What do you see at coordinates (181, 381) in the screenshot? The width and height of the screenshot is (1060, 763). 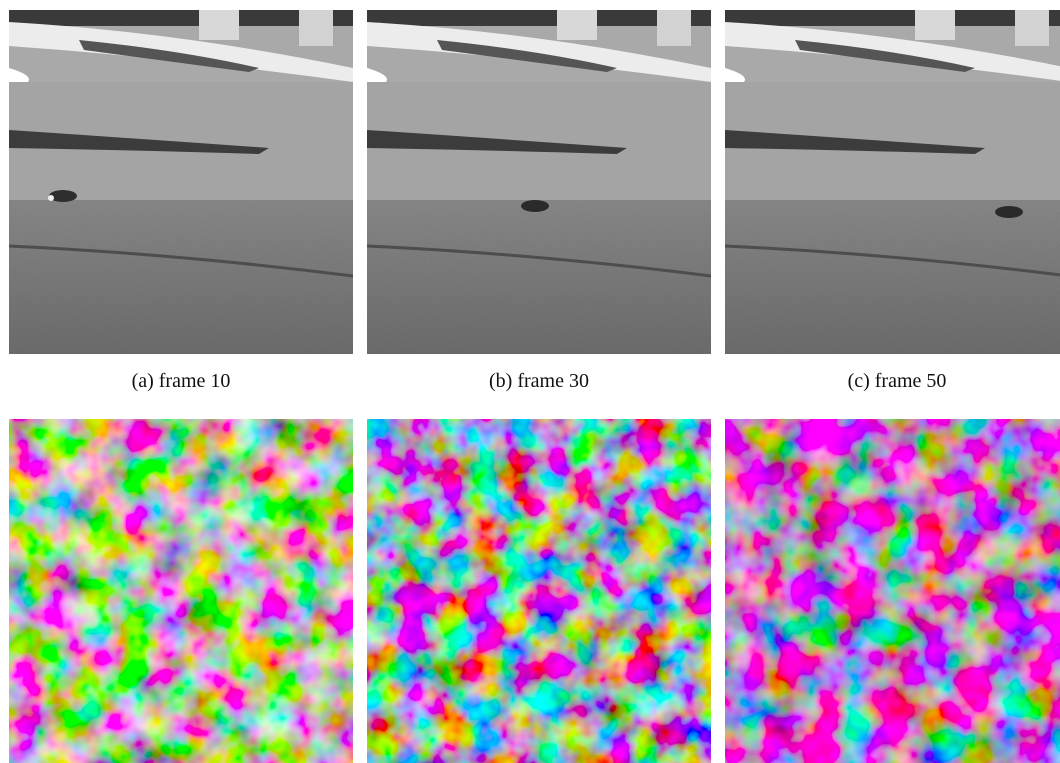 I see `caption-frame-10: (a) frame 10` at bounding box center [181, 381].